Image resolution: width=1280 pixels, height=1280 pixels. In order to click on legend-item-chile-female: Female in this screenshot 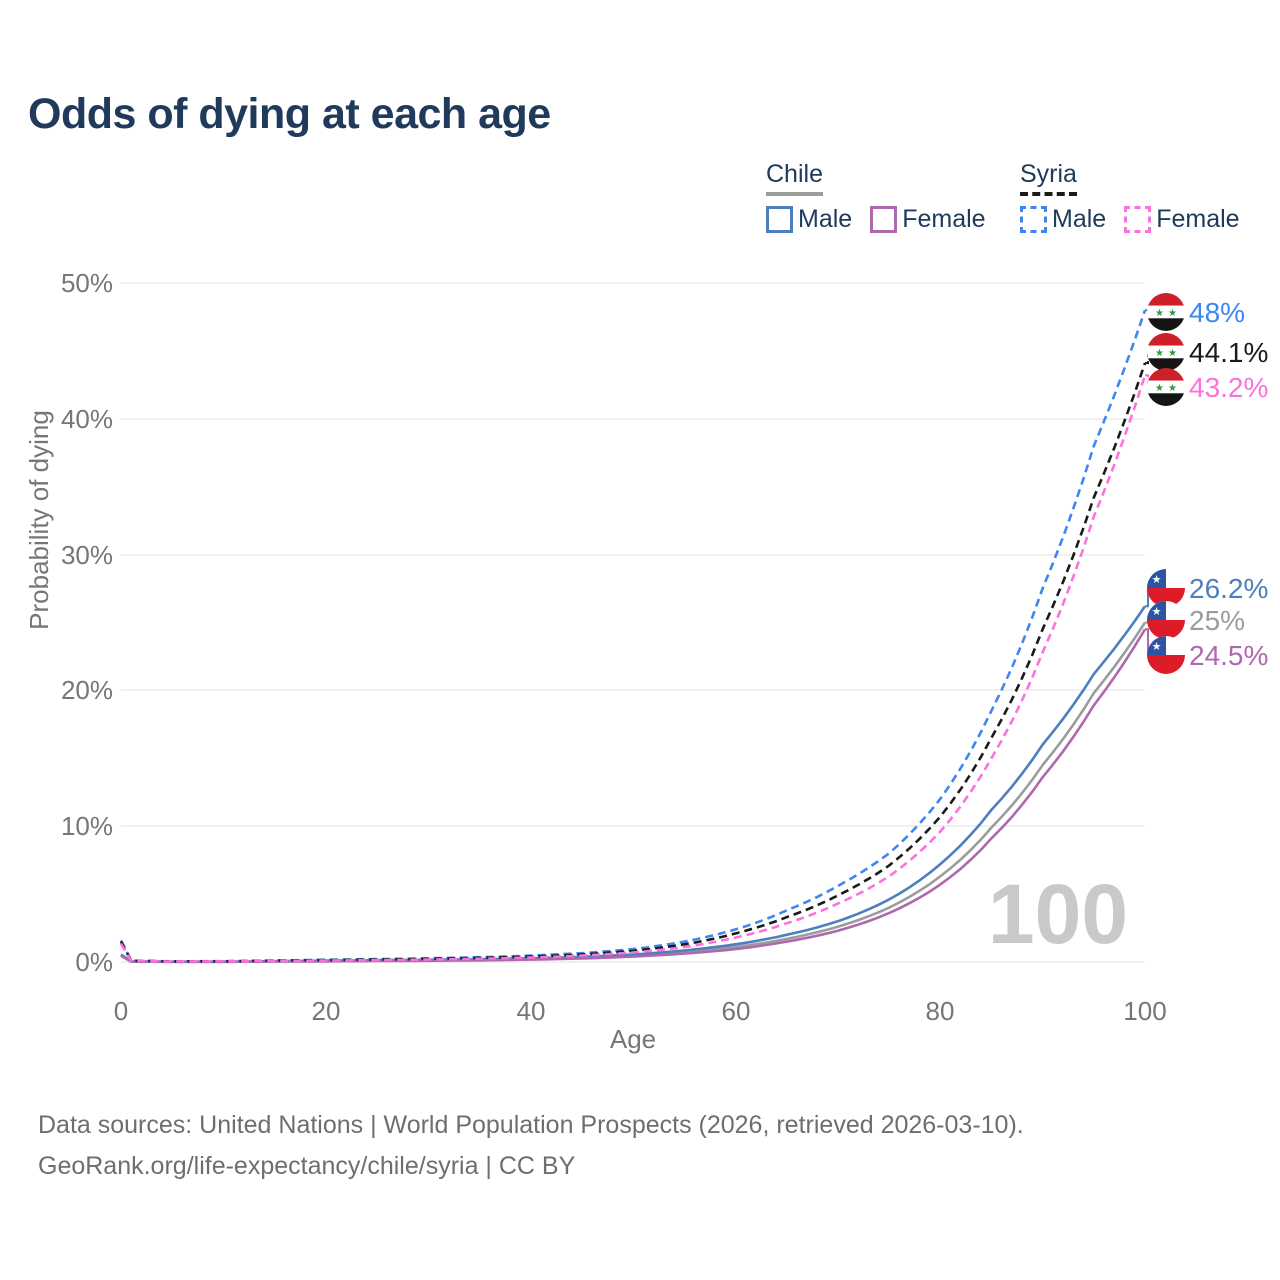, I will do `click(928, 219)`.